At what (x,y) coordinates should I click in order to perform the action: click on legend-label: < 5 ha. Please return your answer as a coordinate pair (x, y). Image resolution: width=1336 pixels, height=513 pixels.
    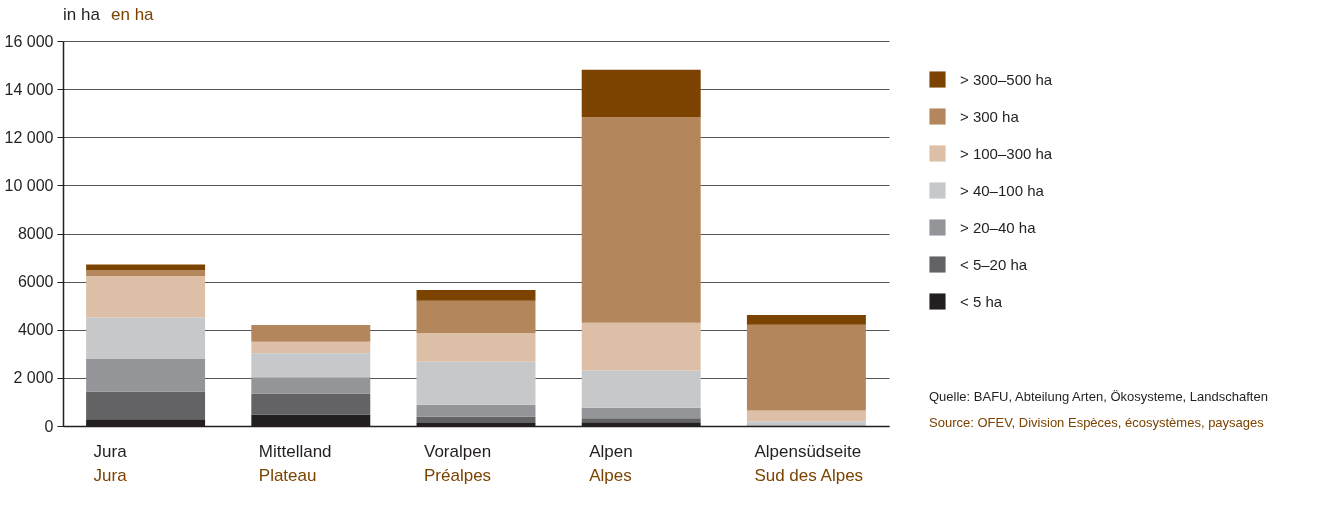
    Looking at the image, I should click on (981, 301).